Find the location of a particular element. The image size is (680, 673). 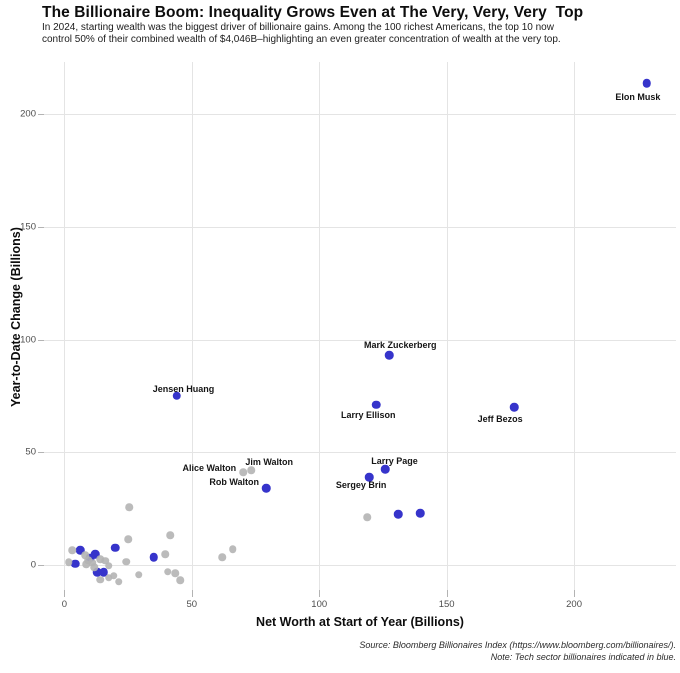

point-label: Elon Musk is located at coordinates (638, 97).